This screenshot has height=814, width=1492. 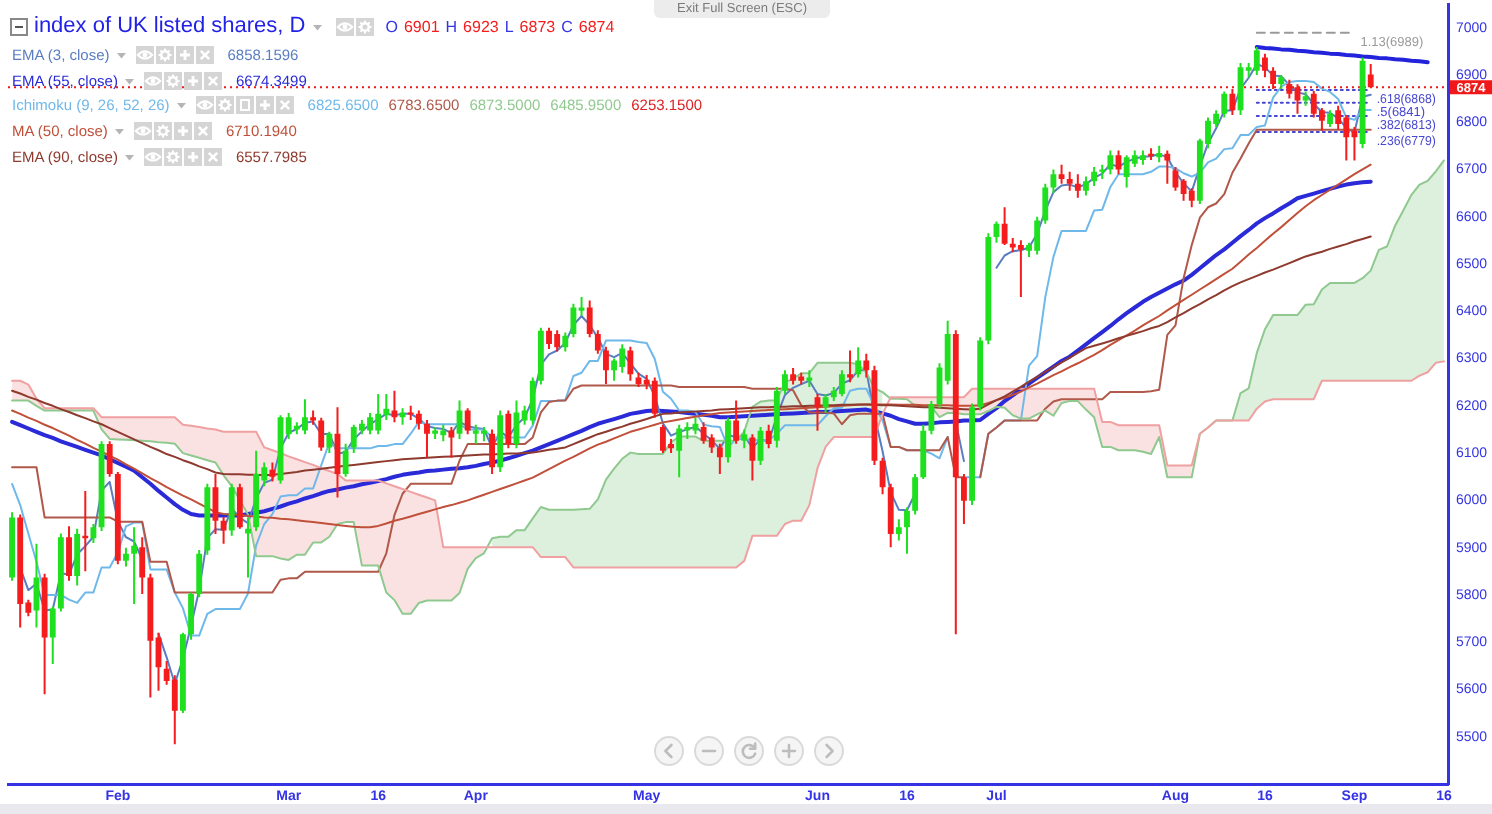 What do you see at coordinates (500, 27) in the screenshot?
I see `annotation: O 6901 H 6923 L 6873 C 6874` at bounding box center [500, 27].